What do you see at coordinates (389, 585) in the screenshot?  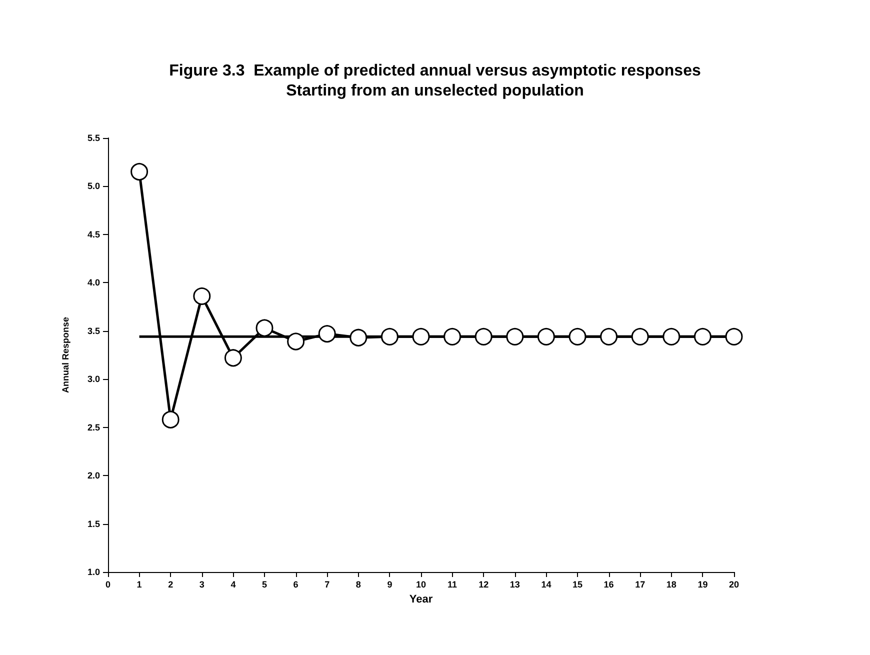 I see `x-tick-label: 9` at bounding box center [389, 585].